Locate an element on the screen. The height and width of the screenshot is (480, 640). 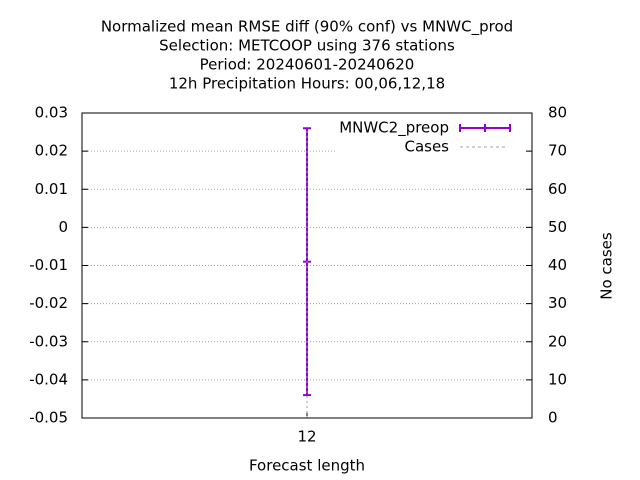
y-tick-label: -0.04 is located at coordinates (48, 379).